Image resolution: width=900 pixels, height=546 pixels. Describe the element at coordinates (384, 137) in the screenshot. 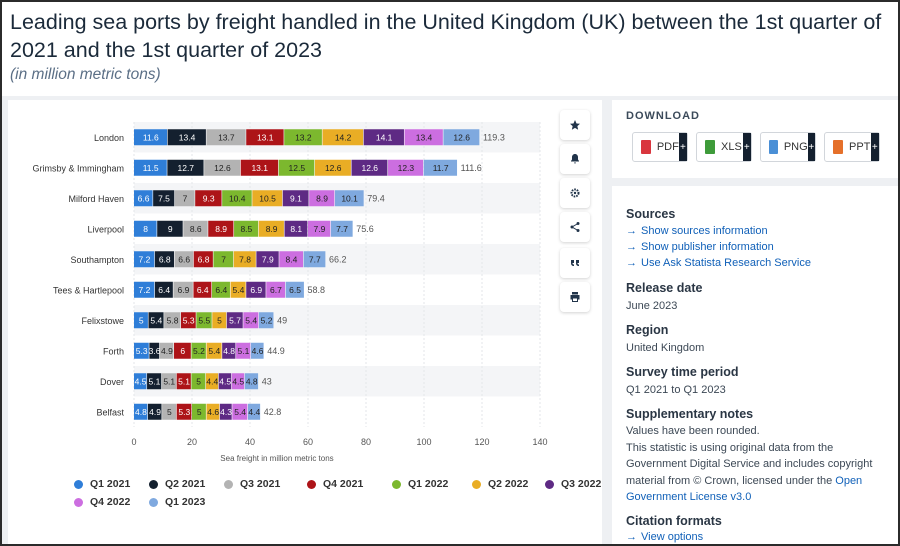

I see `data-label: 14.1` at that location.